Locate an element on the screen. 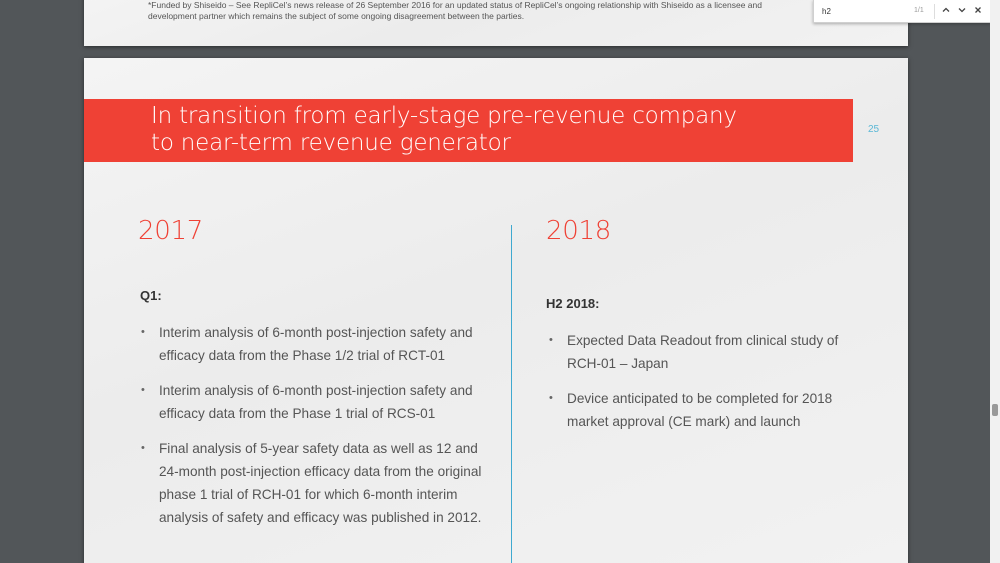  year-heading: 2017 is located at coordinates (170, 231).